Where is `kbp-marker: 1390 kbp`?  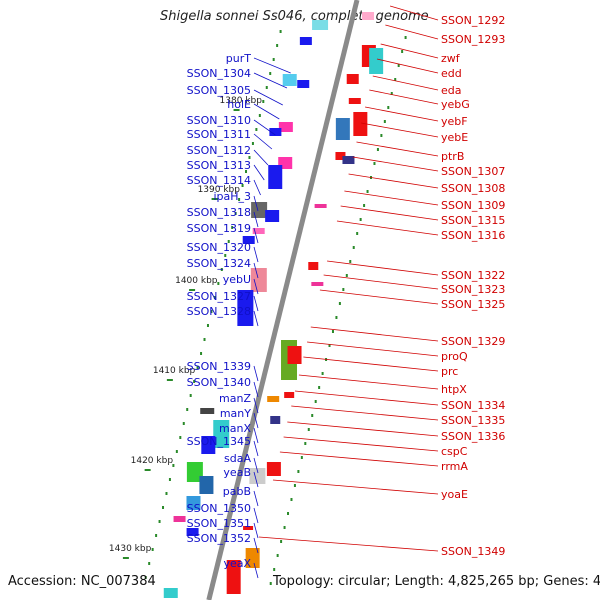 kbp-marker: 1390 kbp is located at coordinates (219, 190).